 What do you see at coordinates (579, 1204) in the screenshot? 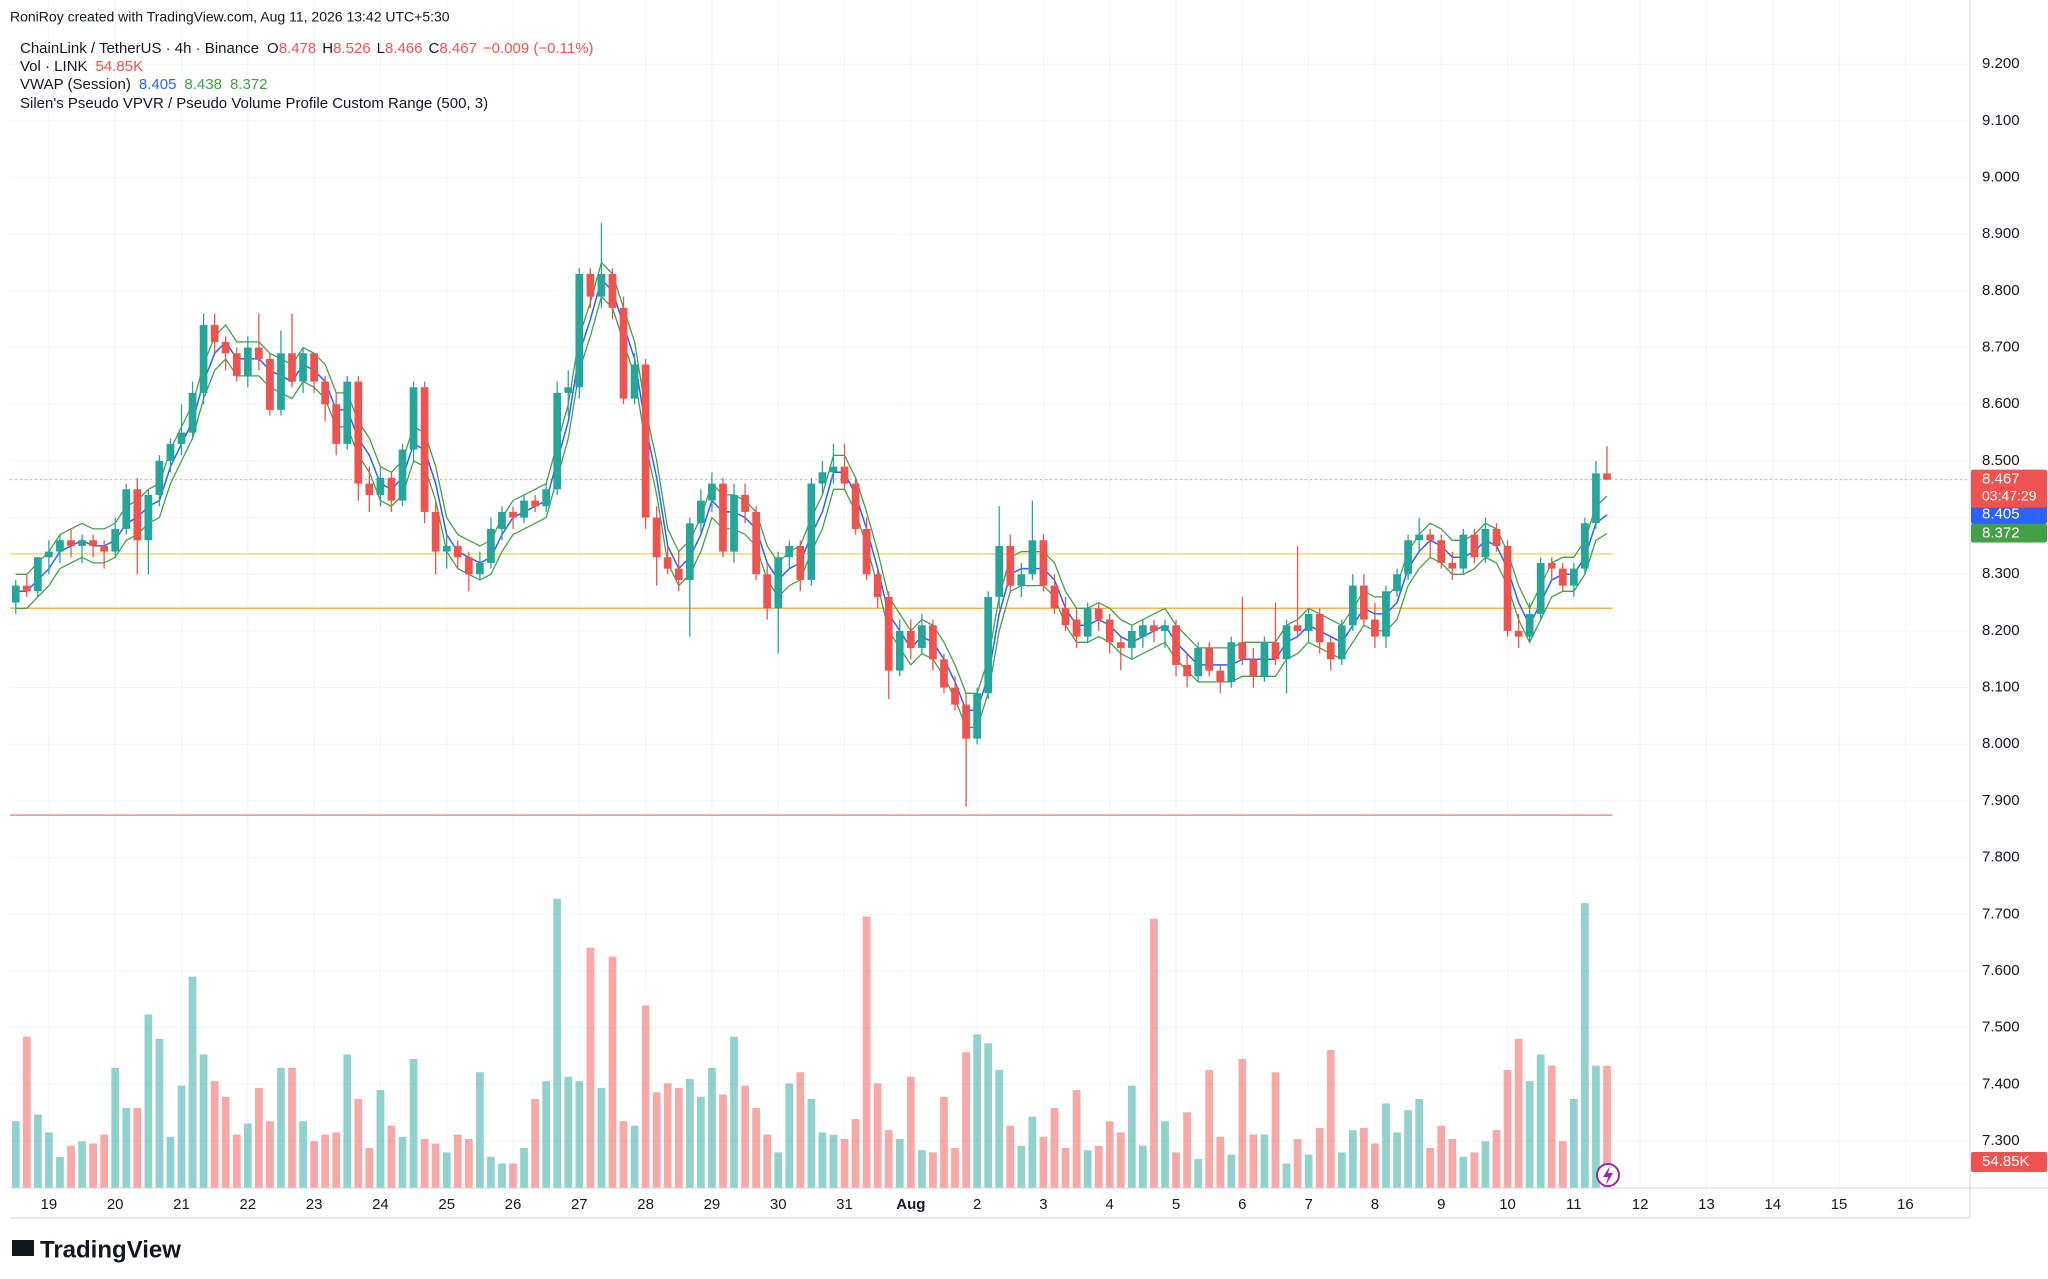
I see `x-tick-label: 27` at bounding box center [579, 1204].